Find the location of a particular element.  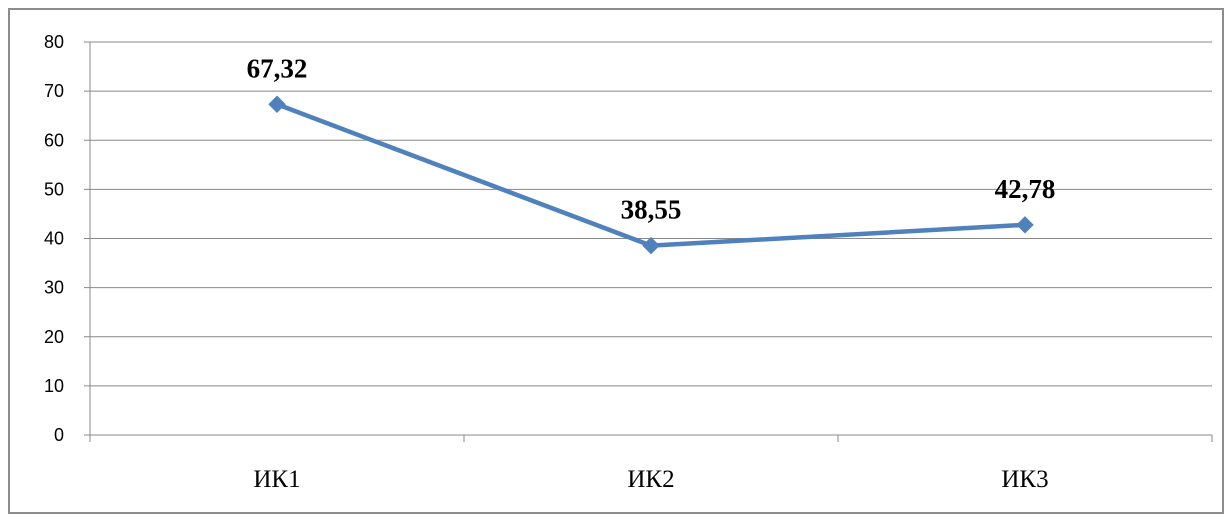

data-label: 42,78 is located at coordinates (1025, 189).